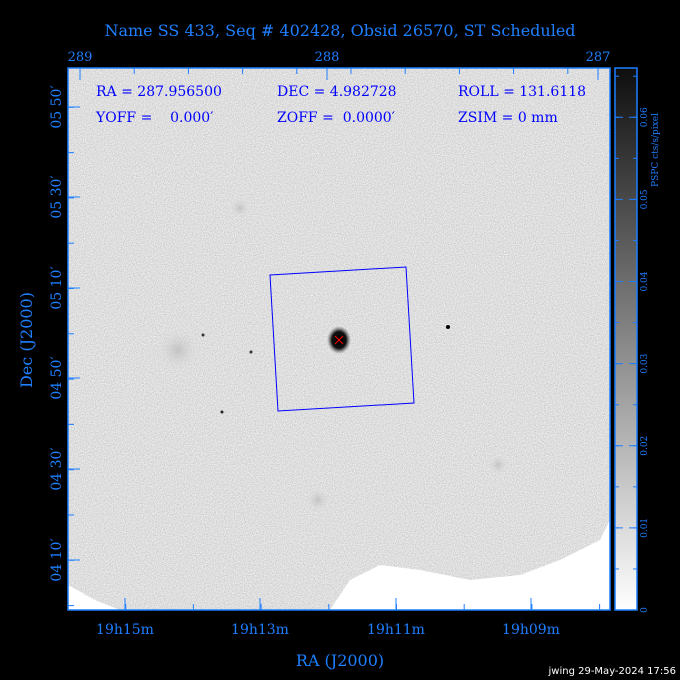 This screenshot has height=680, width=680. What do you see at coordinates (645, 117) in the screenshot?
I see `colorbar-tick-label: 0.06` at bounding box center [645, 117].